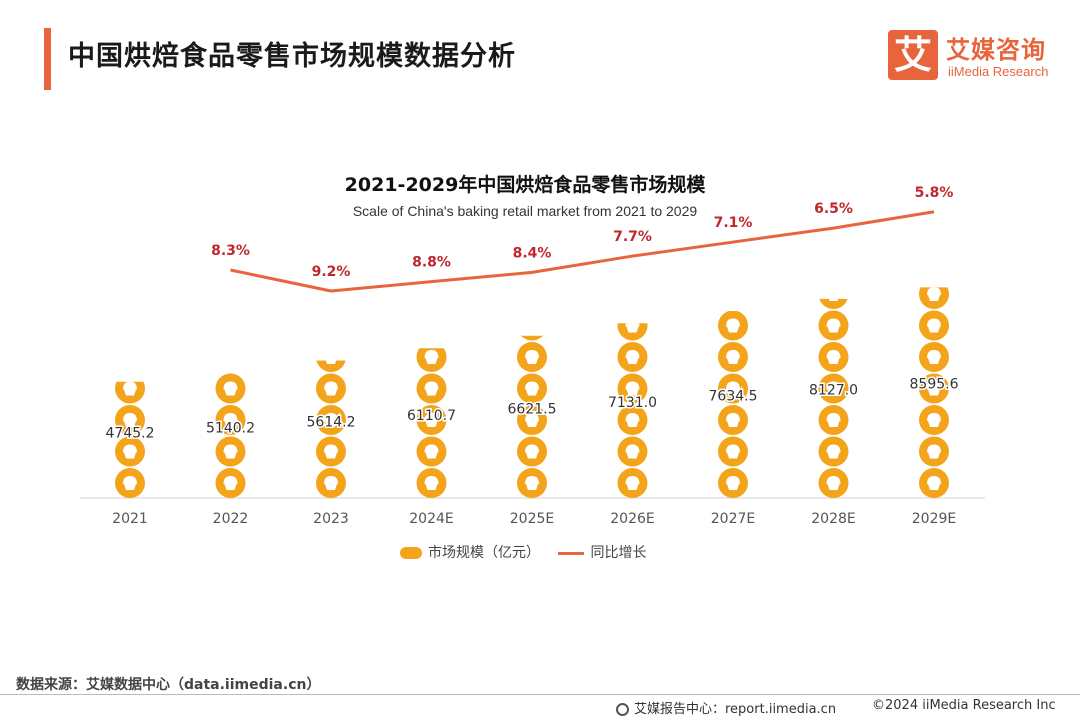 This screenshot has width=1080, height=720. Describe the element at coordinates (540, 694) in the screenshot. I see `footer-divider` at that location.